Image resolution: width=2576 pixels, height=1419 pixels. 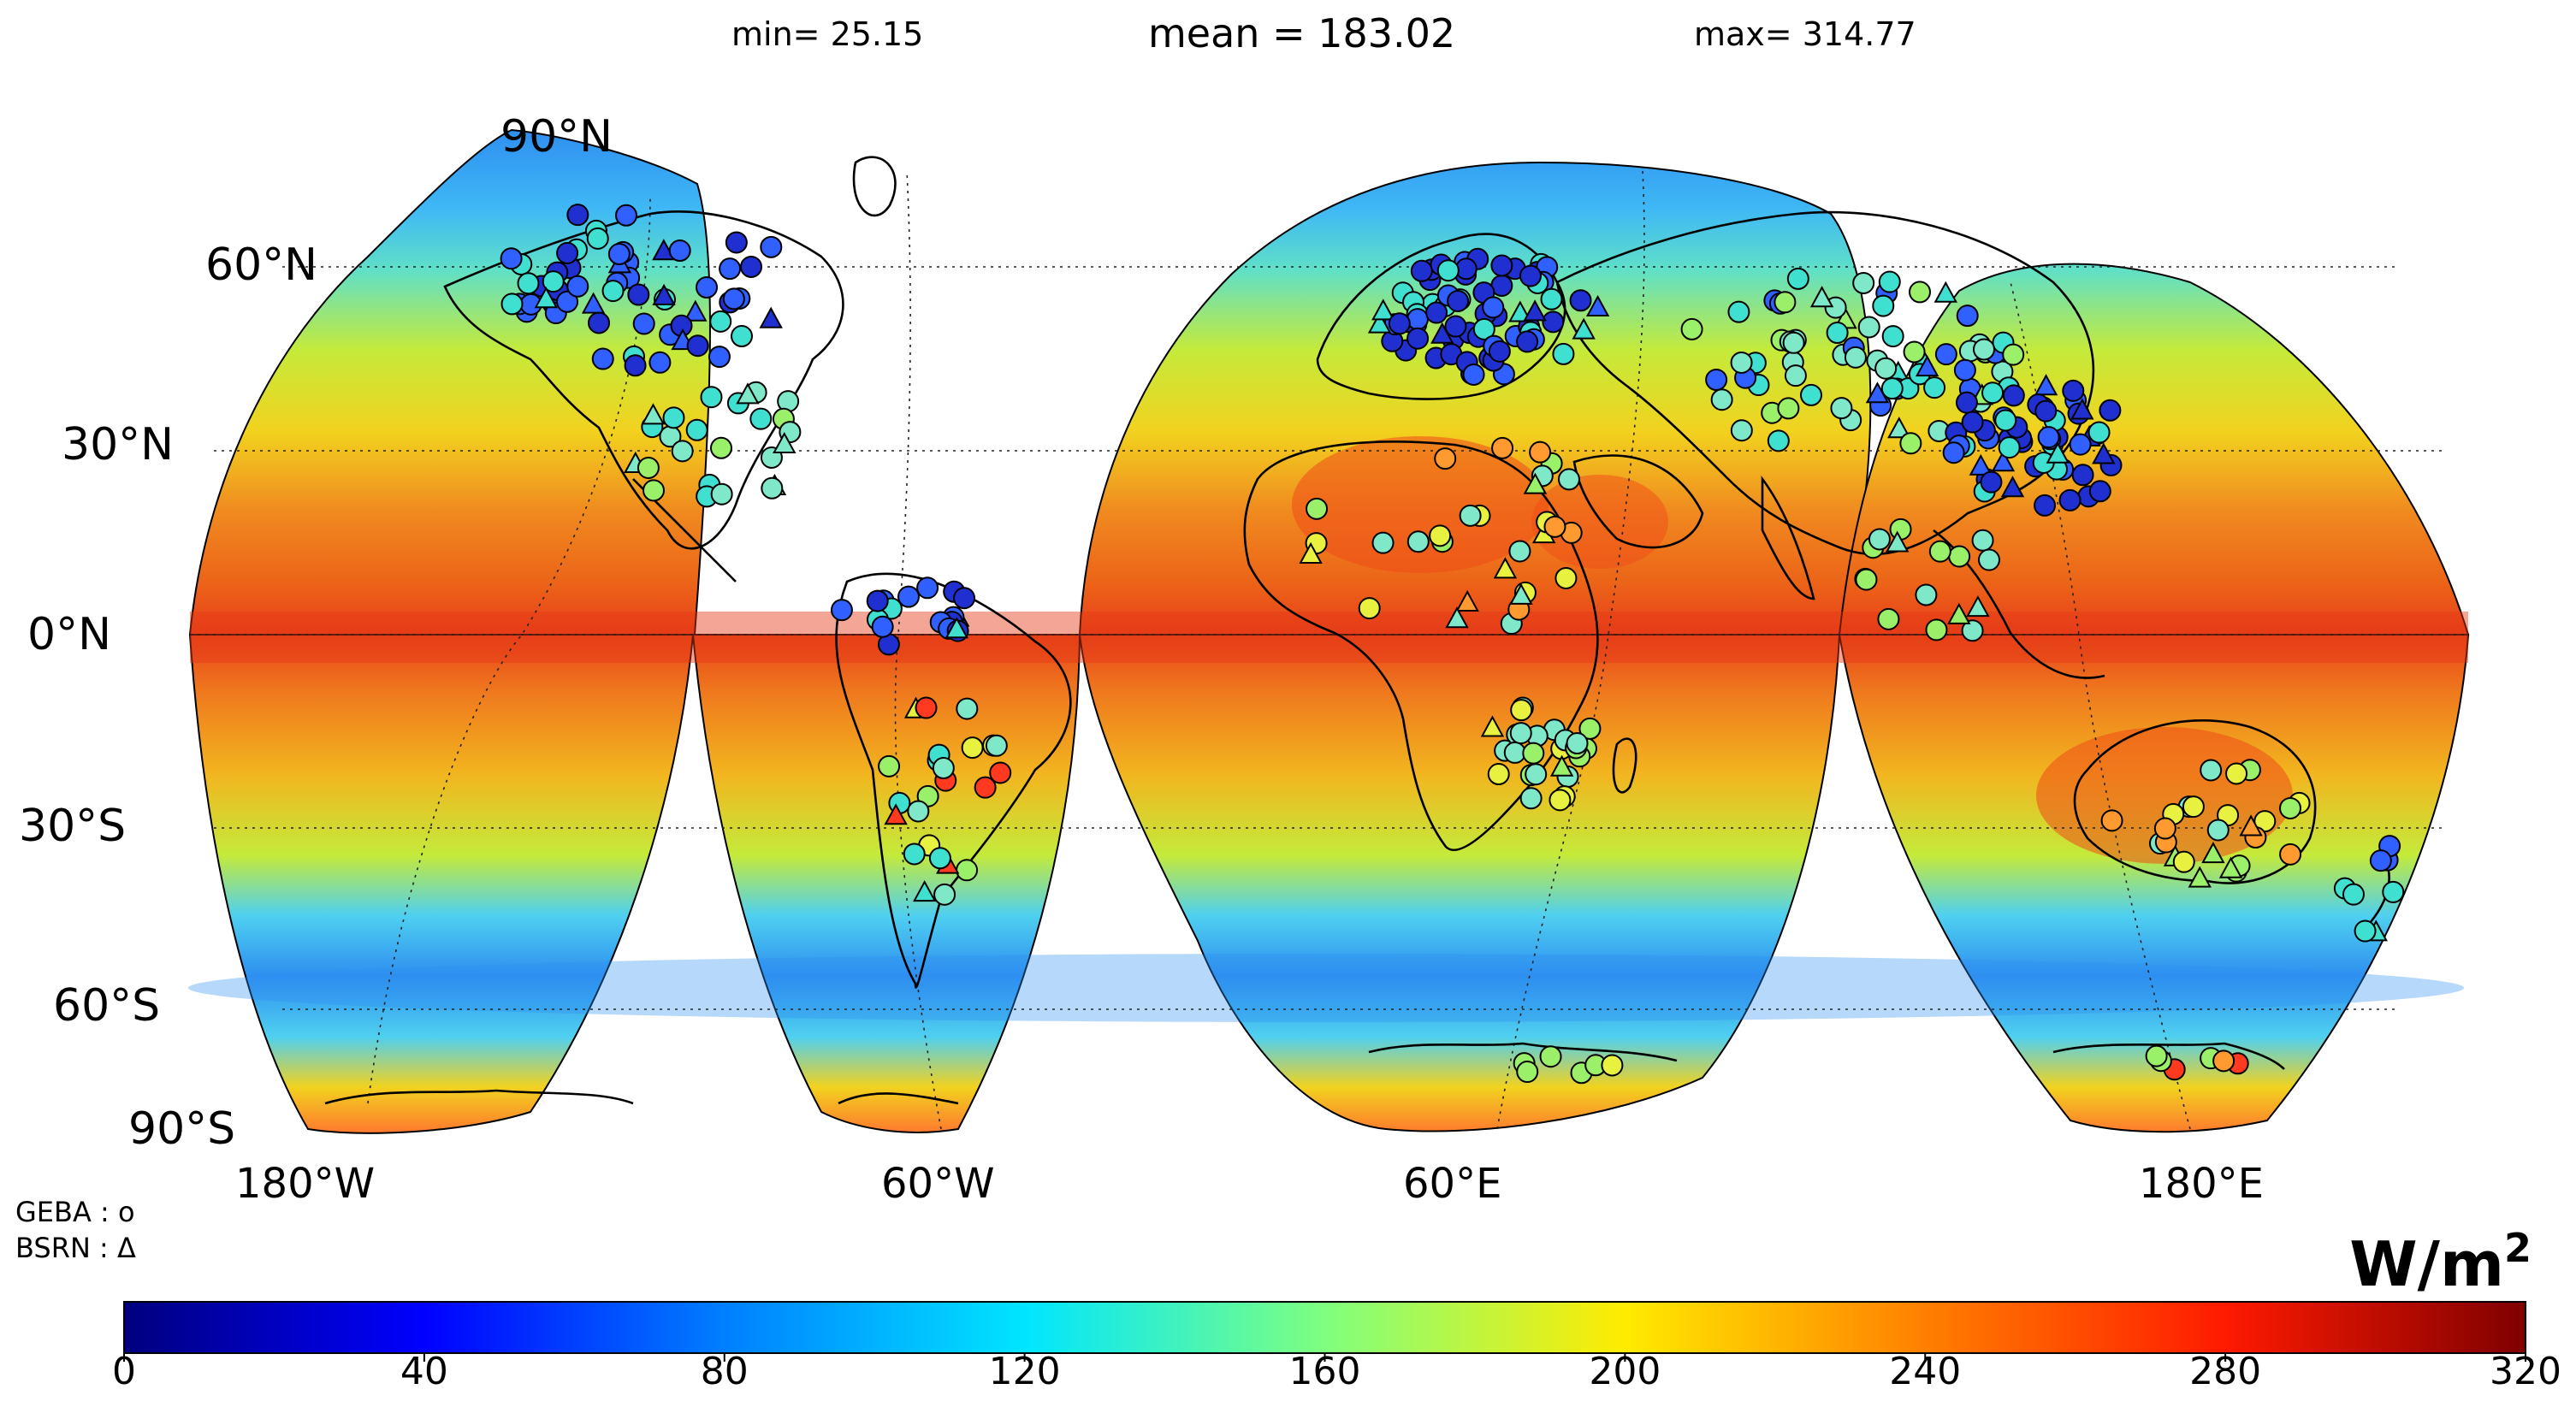 What do you see at coordinates (479, 1097) in the screenshot?
I see `coast-antarctica-west` at bounding box center [479, 1097].